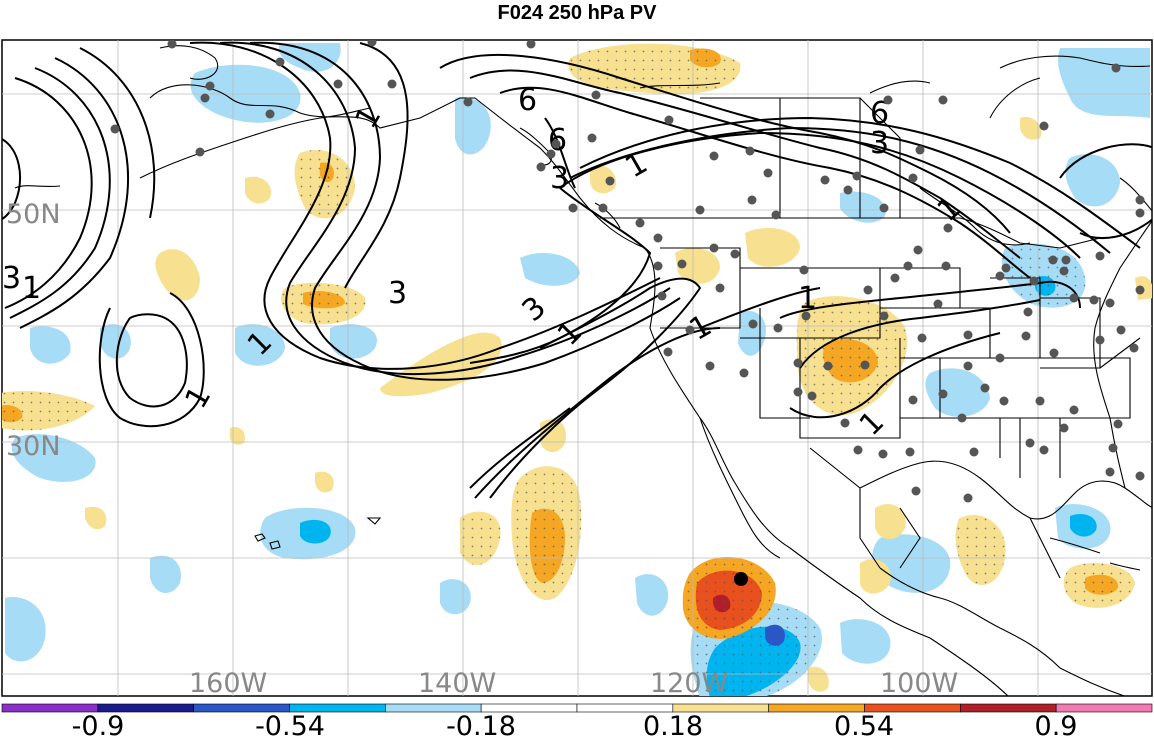 This screenshot has width=1154, height=739. What do you see at coordinates (33, 330) in the screenshot?
I see `lat-labels: 50N 30N` at bounding box center [33, 330].